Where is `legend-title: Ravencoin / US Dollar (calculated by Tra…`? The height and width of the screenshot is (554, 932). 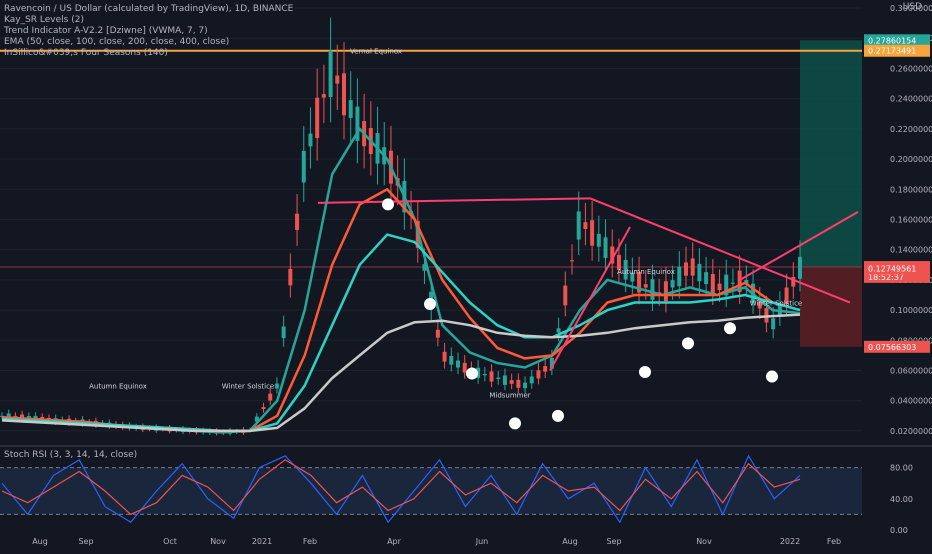
legend-title: Ravencoin / US Dollar (calculated by Tra… is located at coordinates (149, 9).